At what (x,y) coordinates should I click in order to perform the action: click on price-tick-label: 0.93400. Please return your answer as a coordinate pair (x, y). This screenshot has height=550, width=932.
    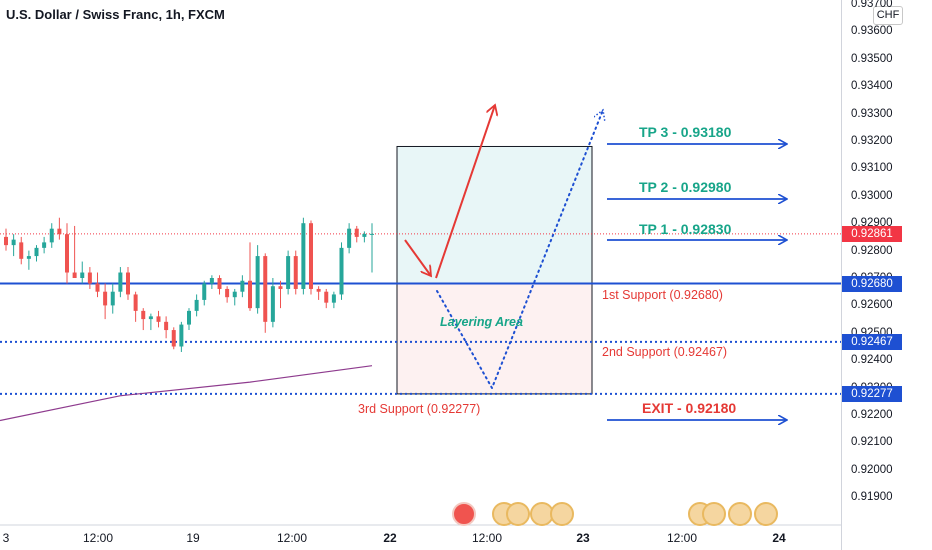
    Looking at the image, I should click on (872, 86).